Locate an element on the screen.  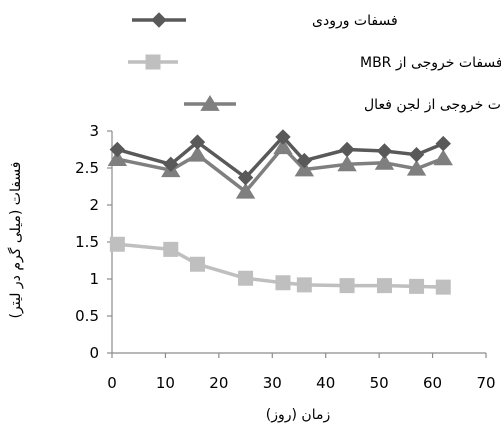
x-tick-label: 10 is located at coordinates (165, 383).